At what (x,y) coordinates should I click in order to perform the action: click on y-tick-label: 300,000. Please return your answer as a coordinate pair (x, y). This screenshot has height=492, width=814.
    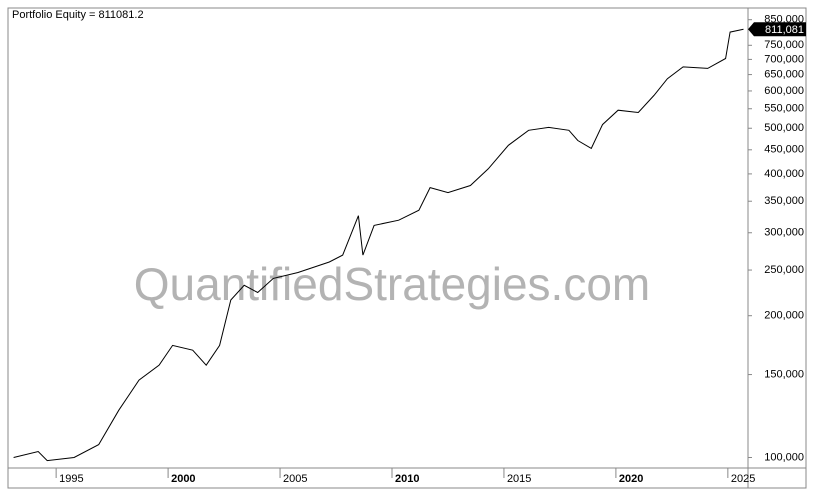
    Looking at the image, I should click on (784, 233).